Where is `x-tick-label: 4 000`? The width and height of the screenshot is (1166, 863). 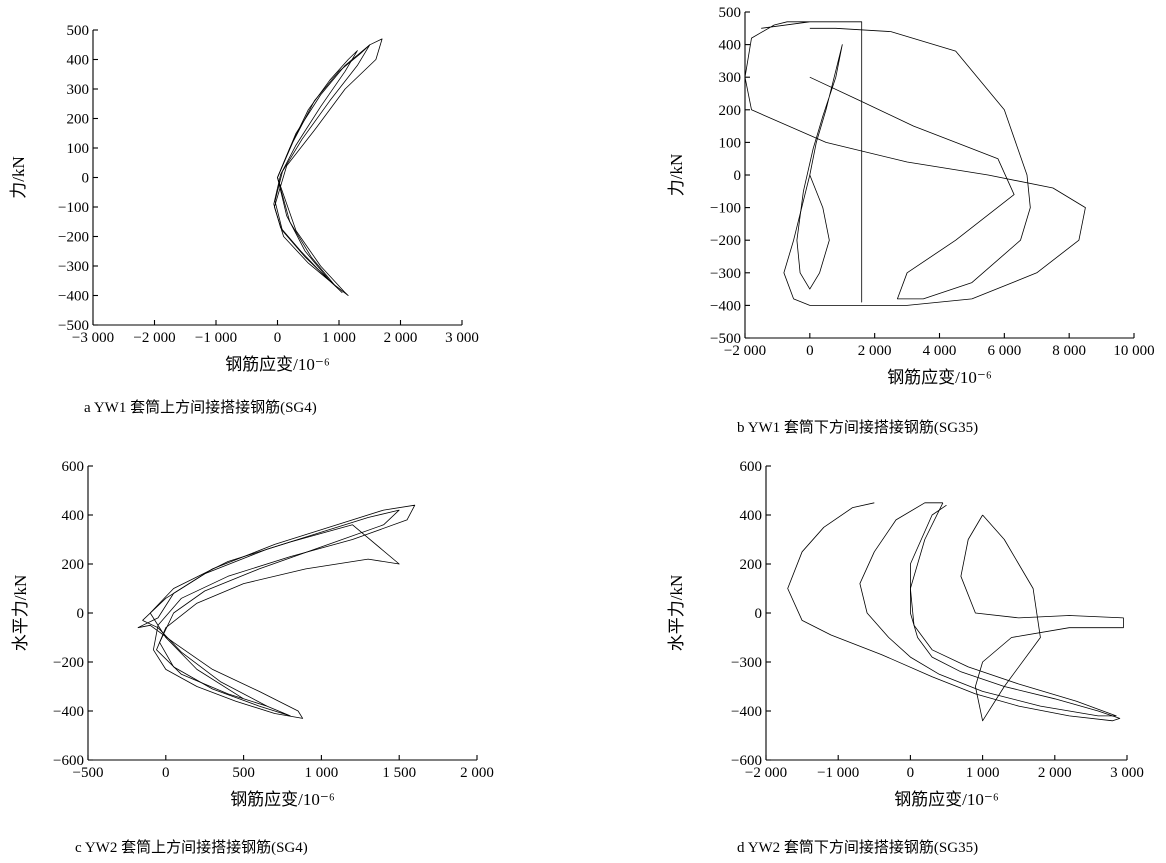 x-tick-label: 4 000 is located at coordinates (940, 351).